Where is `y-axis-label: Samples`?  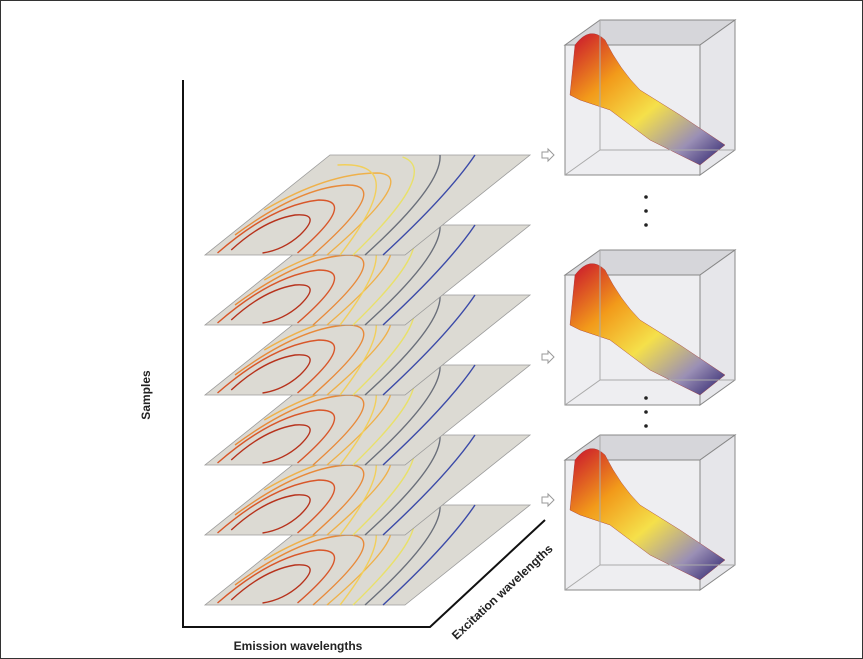 y-axis-label: Samples is located at coordinates (146, 395).